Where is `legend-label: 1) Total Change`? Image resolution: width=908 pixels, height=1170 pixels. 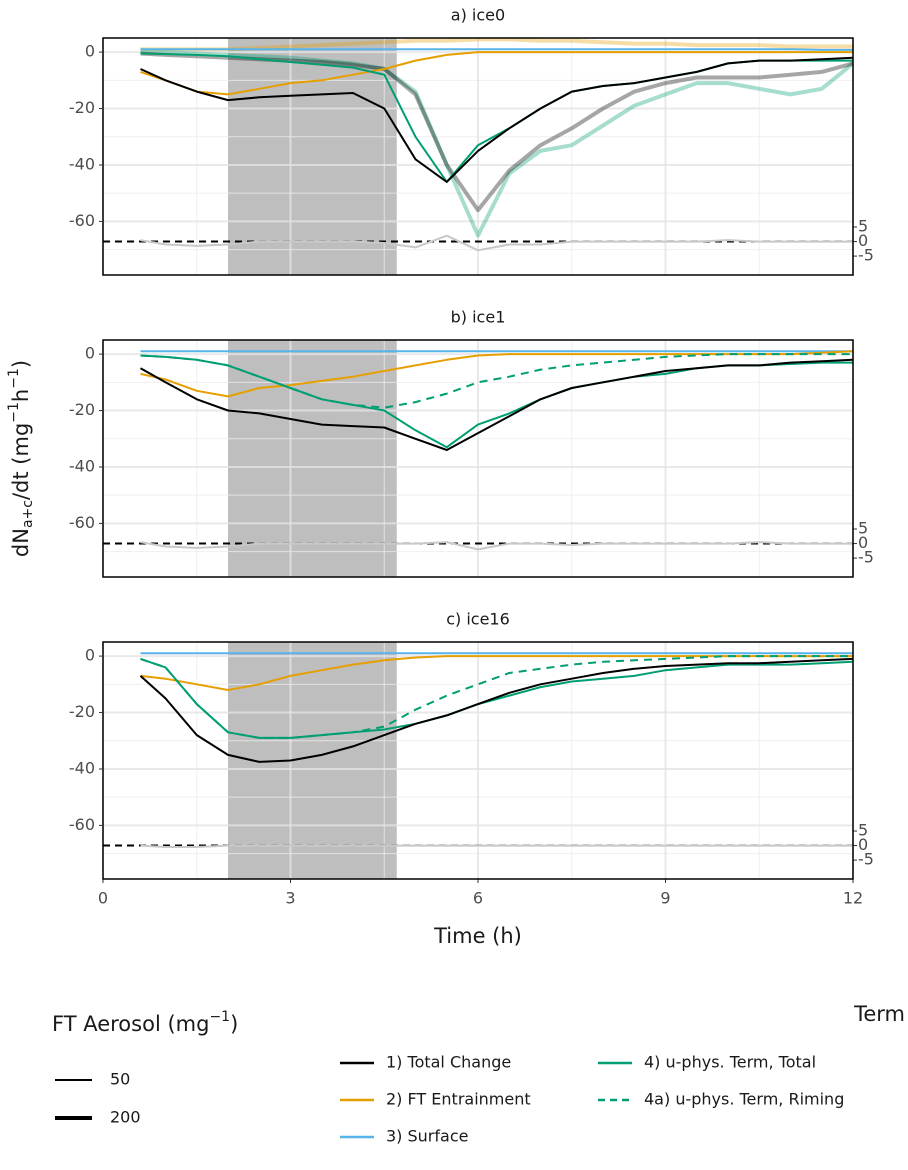
legend-label: 1) Total Change is located at coordinates (448, 1062).